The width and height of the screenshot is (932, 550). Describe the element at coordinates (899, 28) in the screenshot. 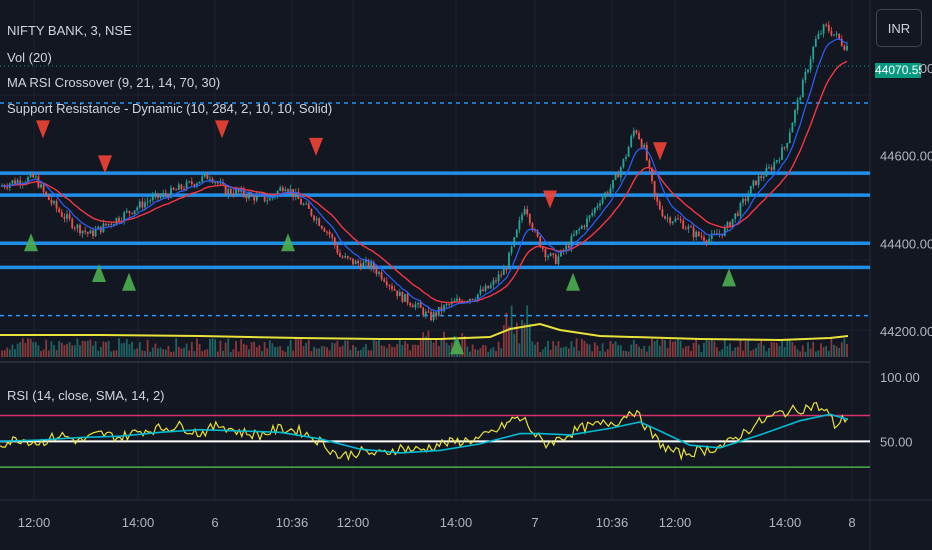

I see `currency-button: INR` at that location.